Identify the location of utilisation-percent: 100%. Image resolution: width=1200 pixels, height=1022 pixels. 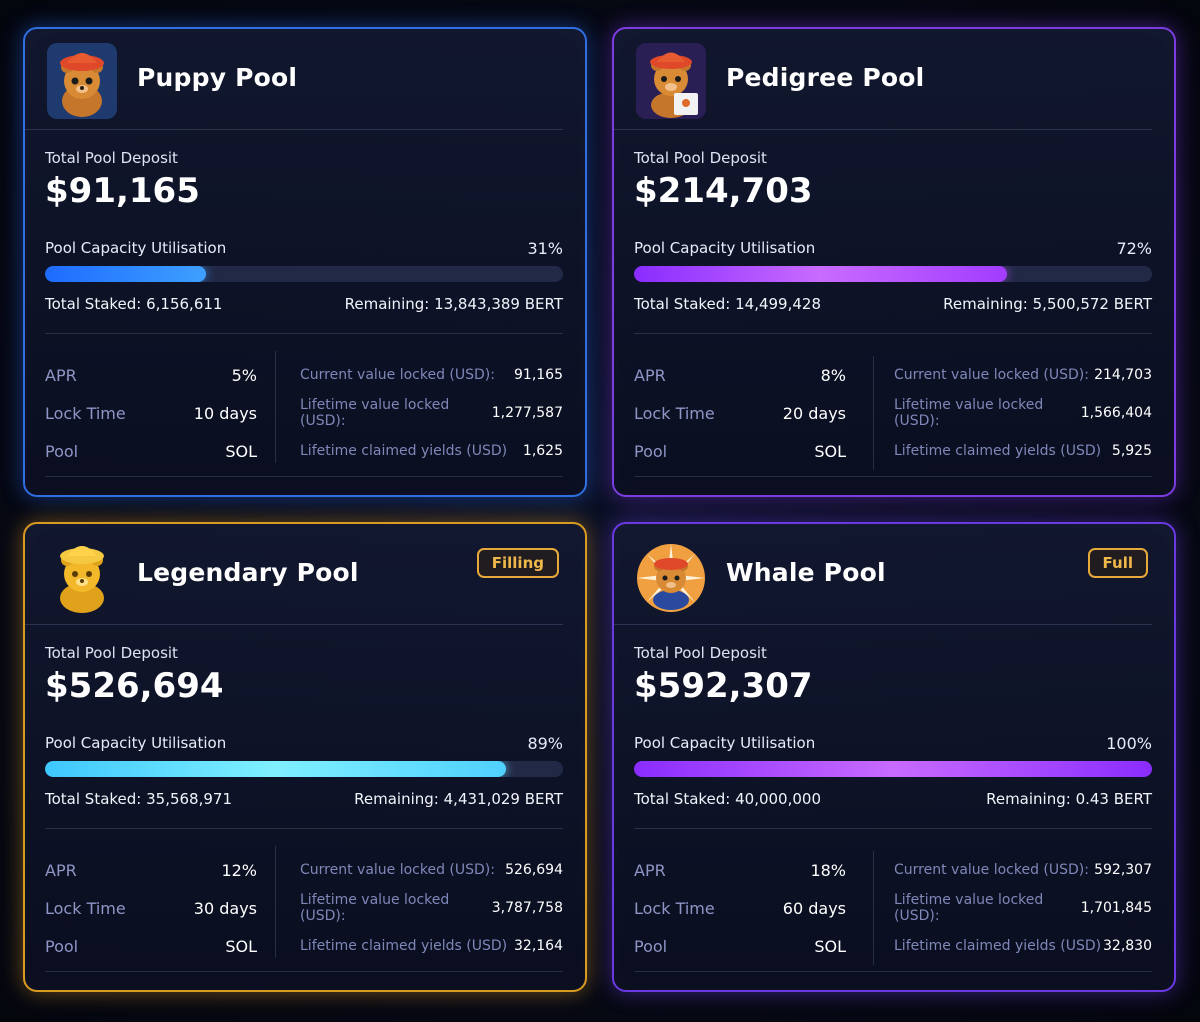
(1129, 743).